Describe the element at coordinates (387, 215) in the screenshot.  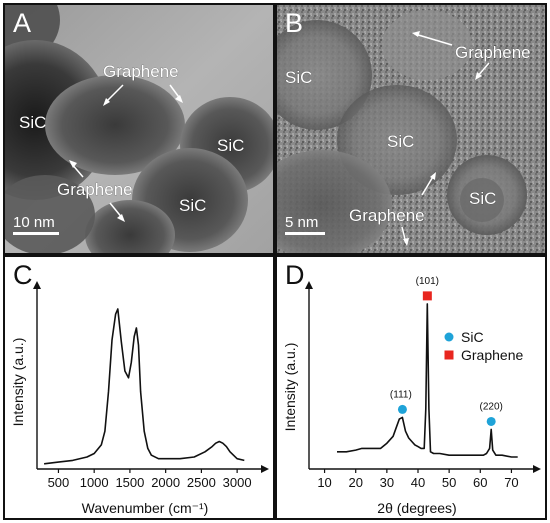
I see `graphene-label-b-bottom: Graphene` at that location.